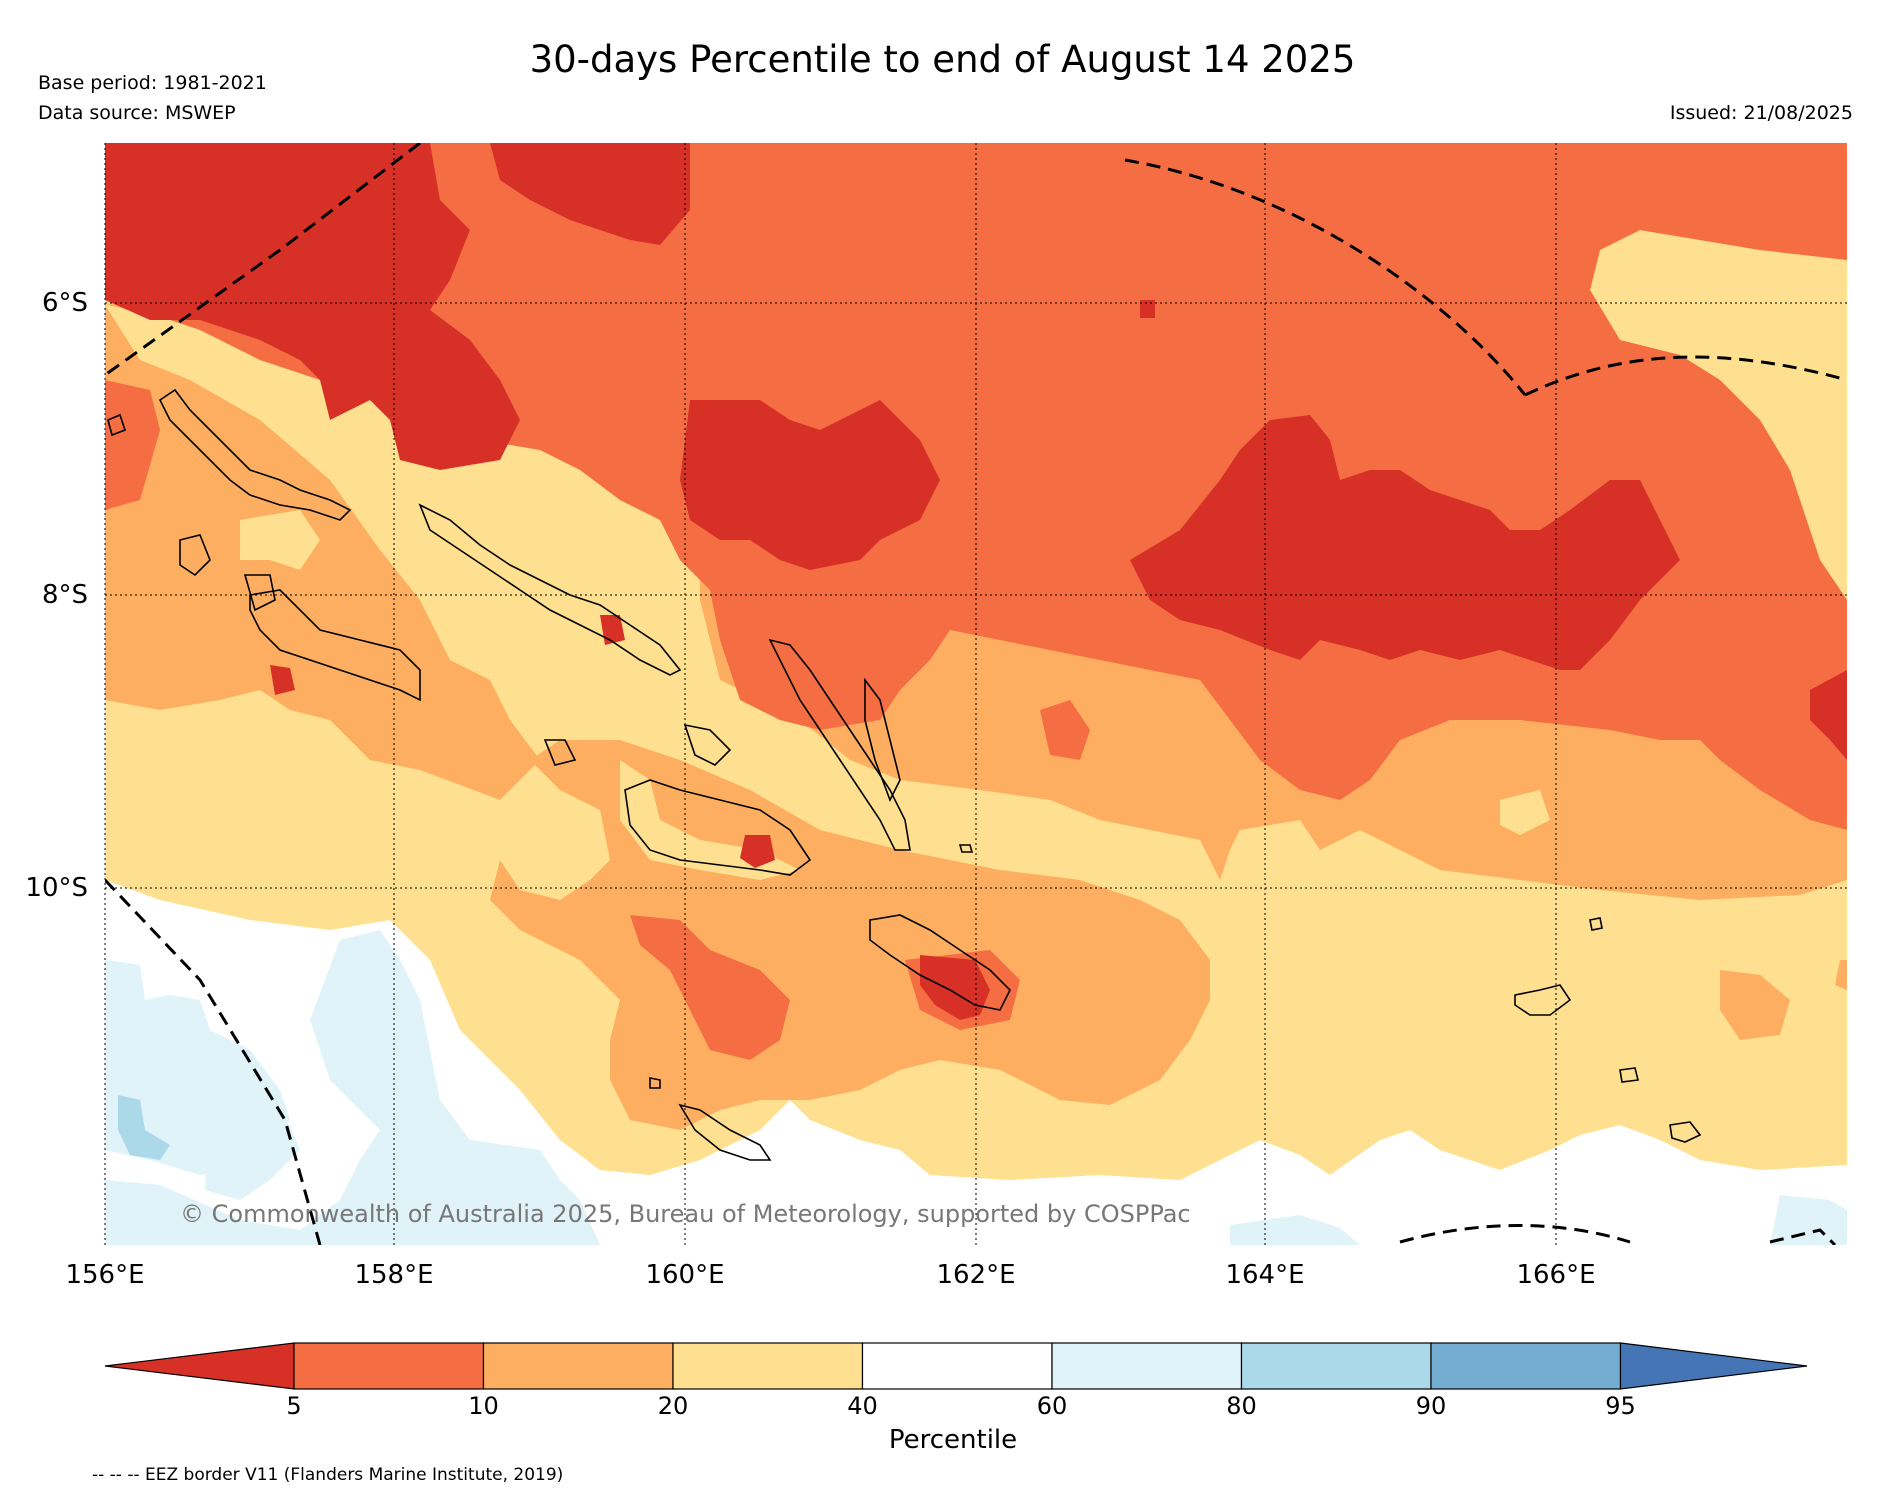 Image resolution: width=1885 pixels, height=1494 pixels. I want to click on colorbar, so click(956, 1366).